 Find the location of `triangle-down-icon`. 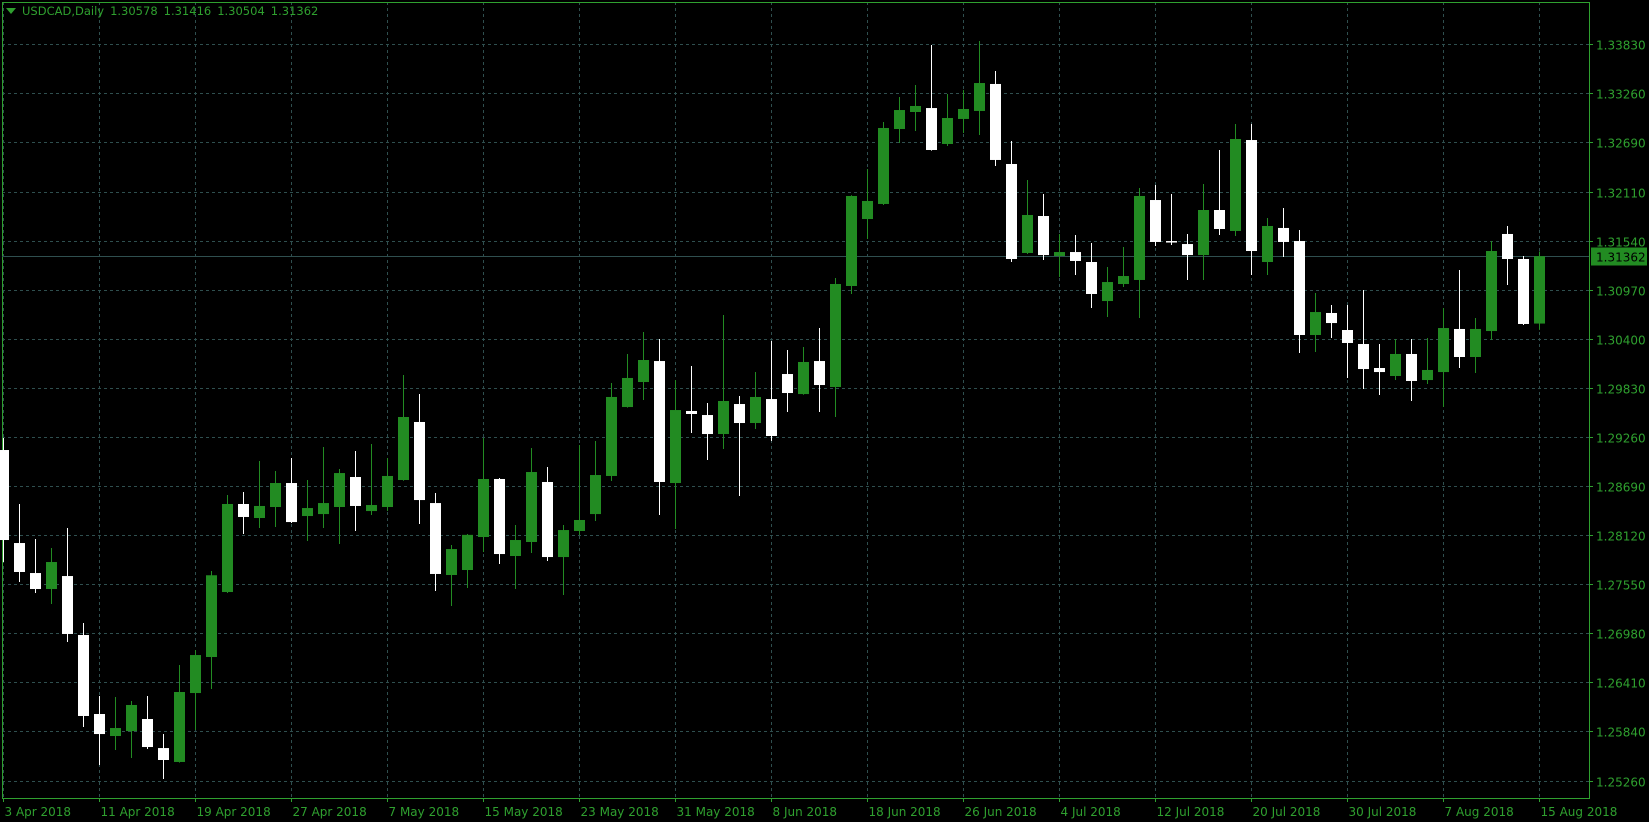

triangle-down-icon is located at coordinates (11, 11).